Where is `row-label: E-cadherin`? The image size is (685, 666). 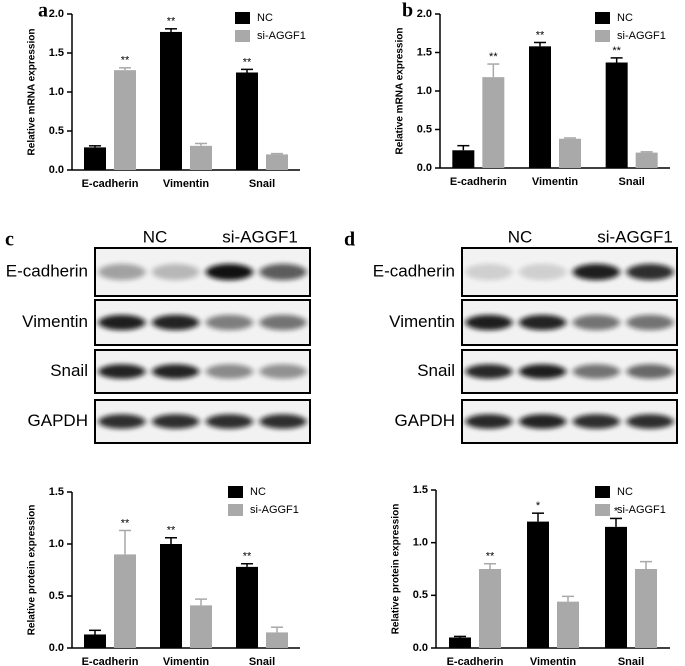 row-label: E-cadherin is located at coordinates (47, 270).